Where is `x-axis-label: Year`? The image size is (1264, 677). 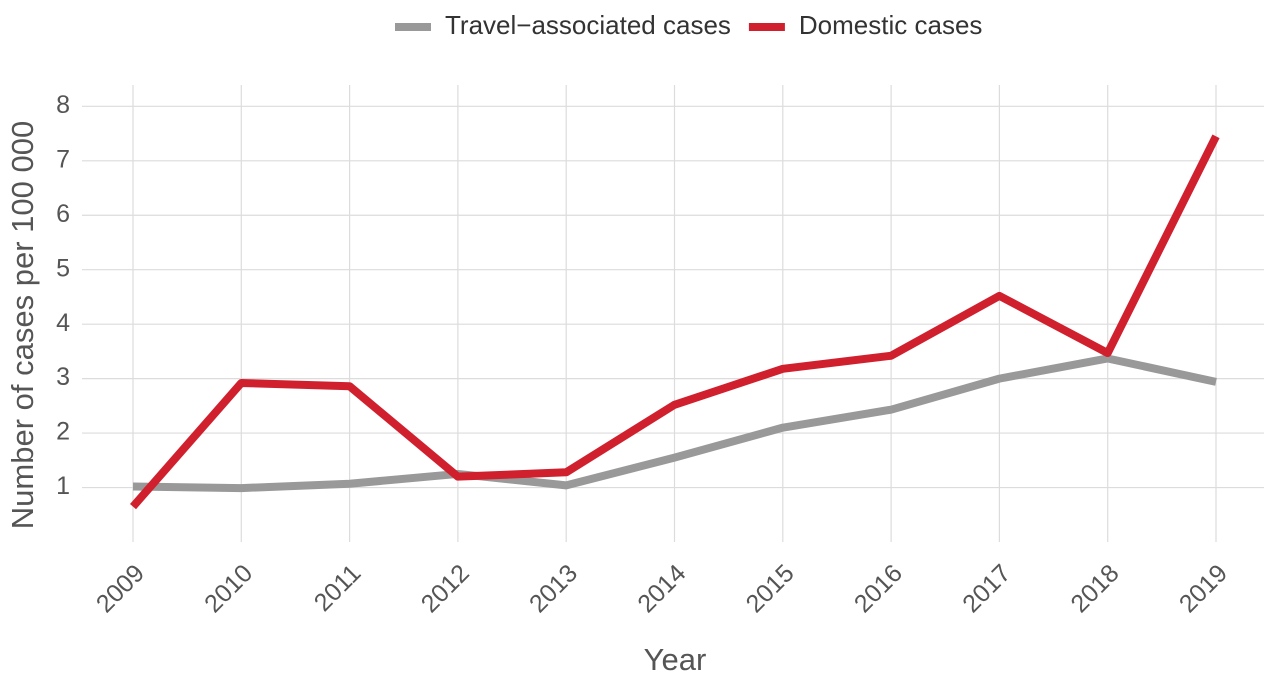
x-axis-label: Year is located at coordinates (675, 659).